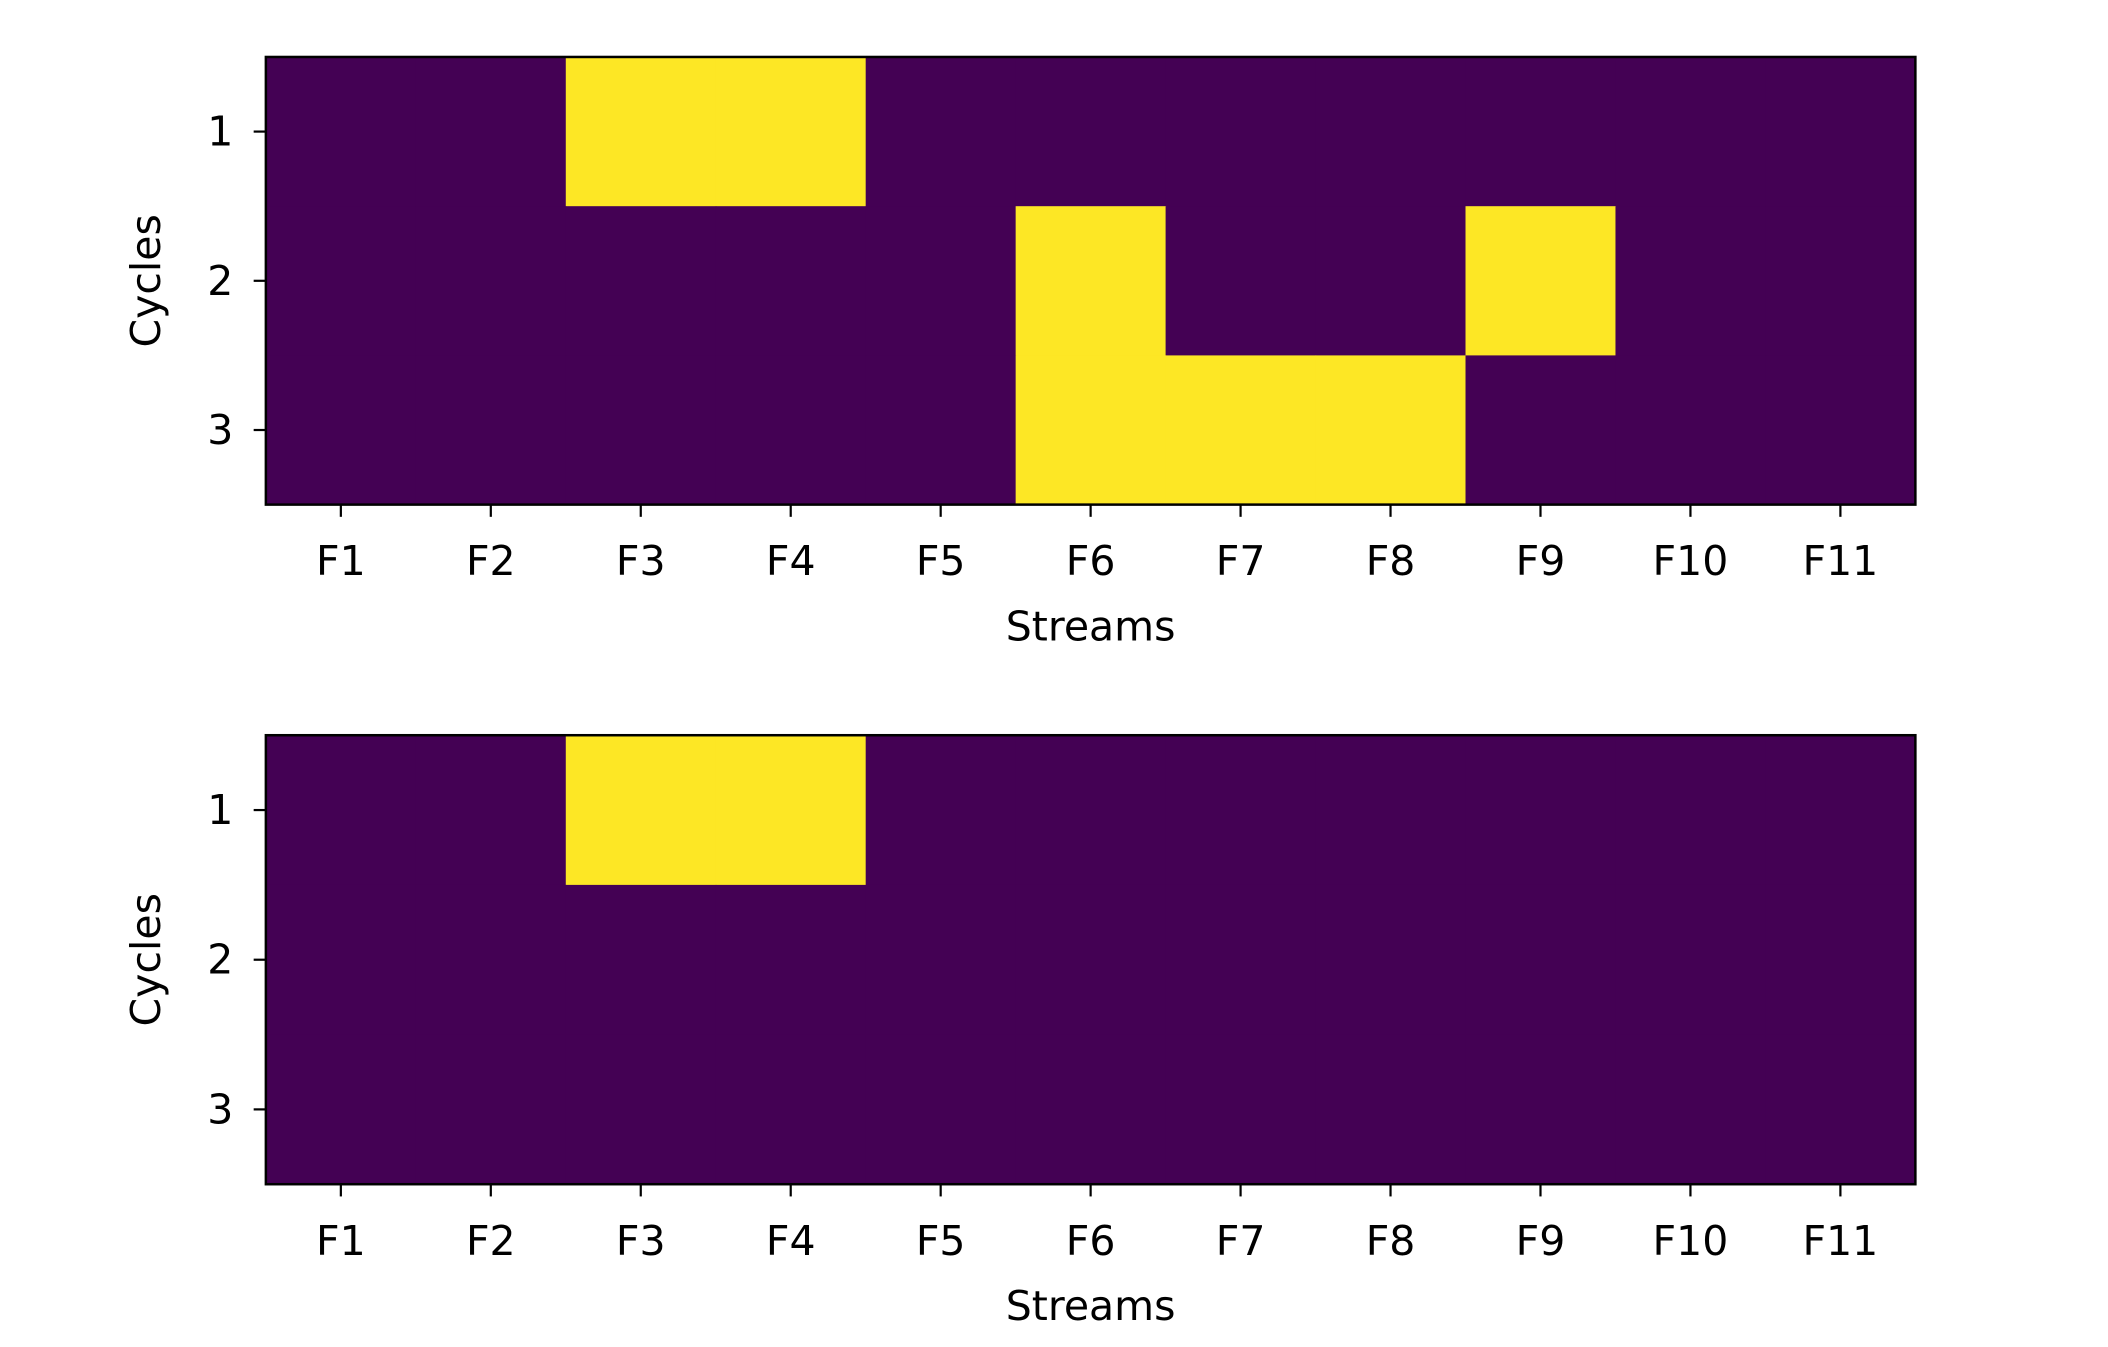  Describe the element at coordinates (941, 1241) in the screenshot. I see `heatmap-bottom-x-tick-label: F5` at that location.